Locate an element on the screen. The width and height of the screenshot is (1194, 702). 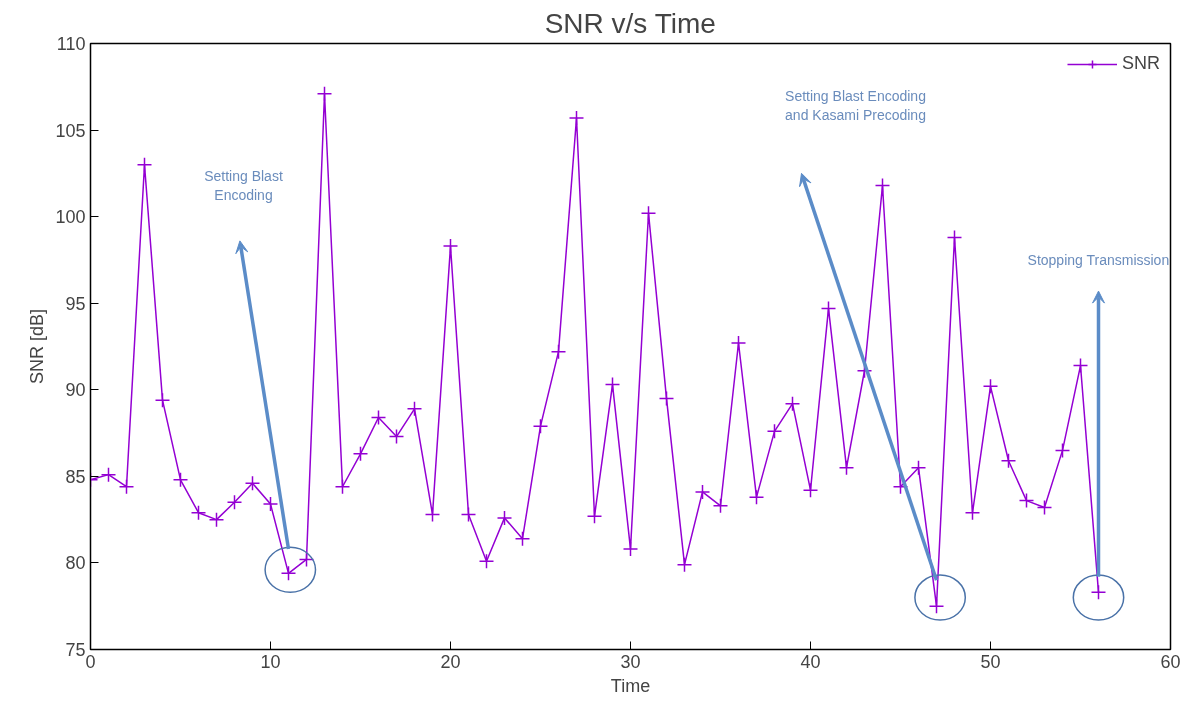
annotation: Setting Blast Encoding and Kasami Precoding is located at coordinates (855, 106).